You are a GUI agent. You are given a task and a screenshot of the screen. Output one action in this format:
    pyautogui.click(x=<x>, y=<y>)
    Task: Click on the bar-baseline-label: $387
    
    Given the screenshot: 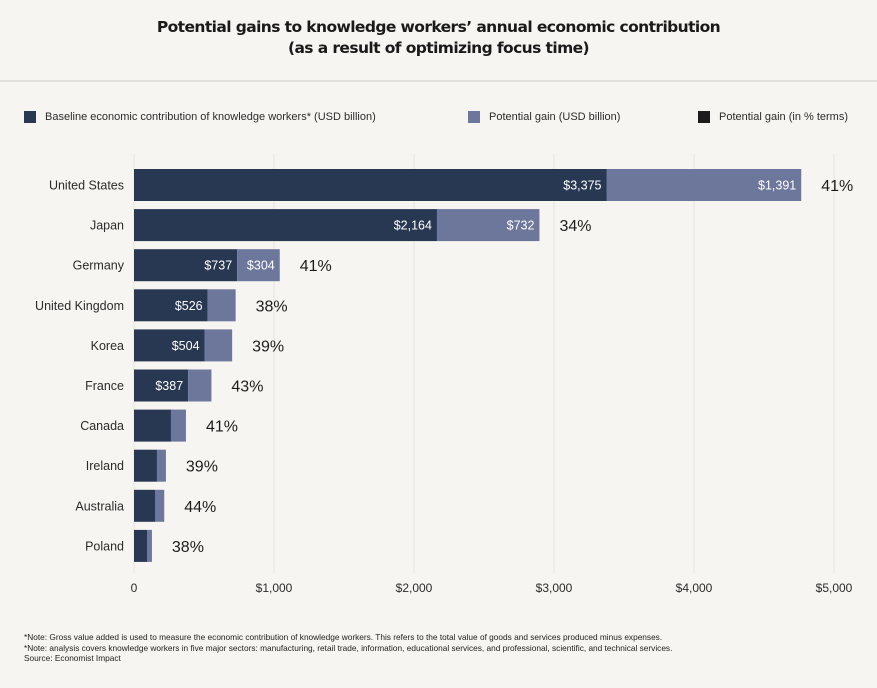 What is the action you would take?
    pyautogui.click(x=169, y=386)
    